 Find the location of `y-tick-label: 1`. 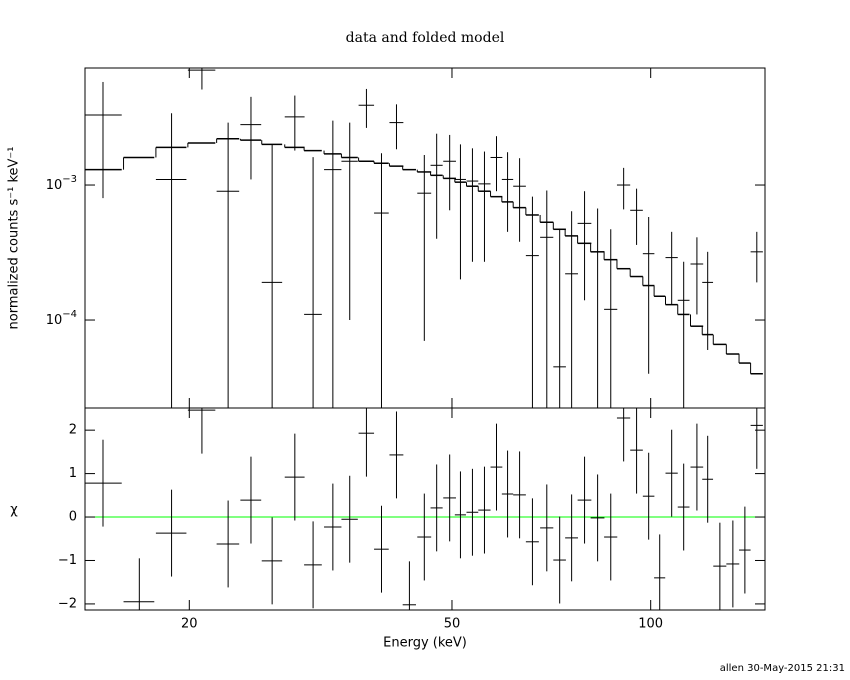

y-tick-label: 1 is located at coordinates (73, 473).